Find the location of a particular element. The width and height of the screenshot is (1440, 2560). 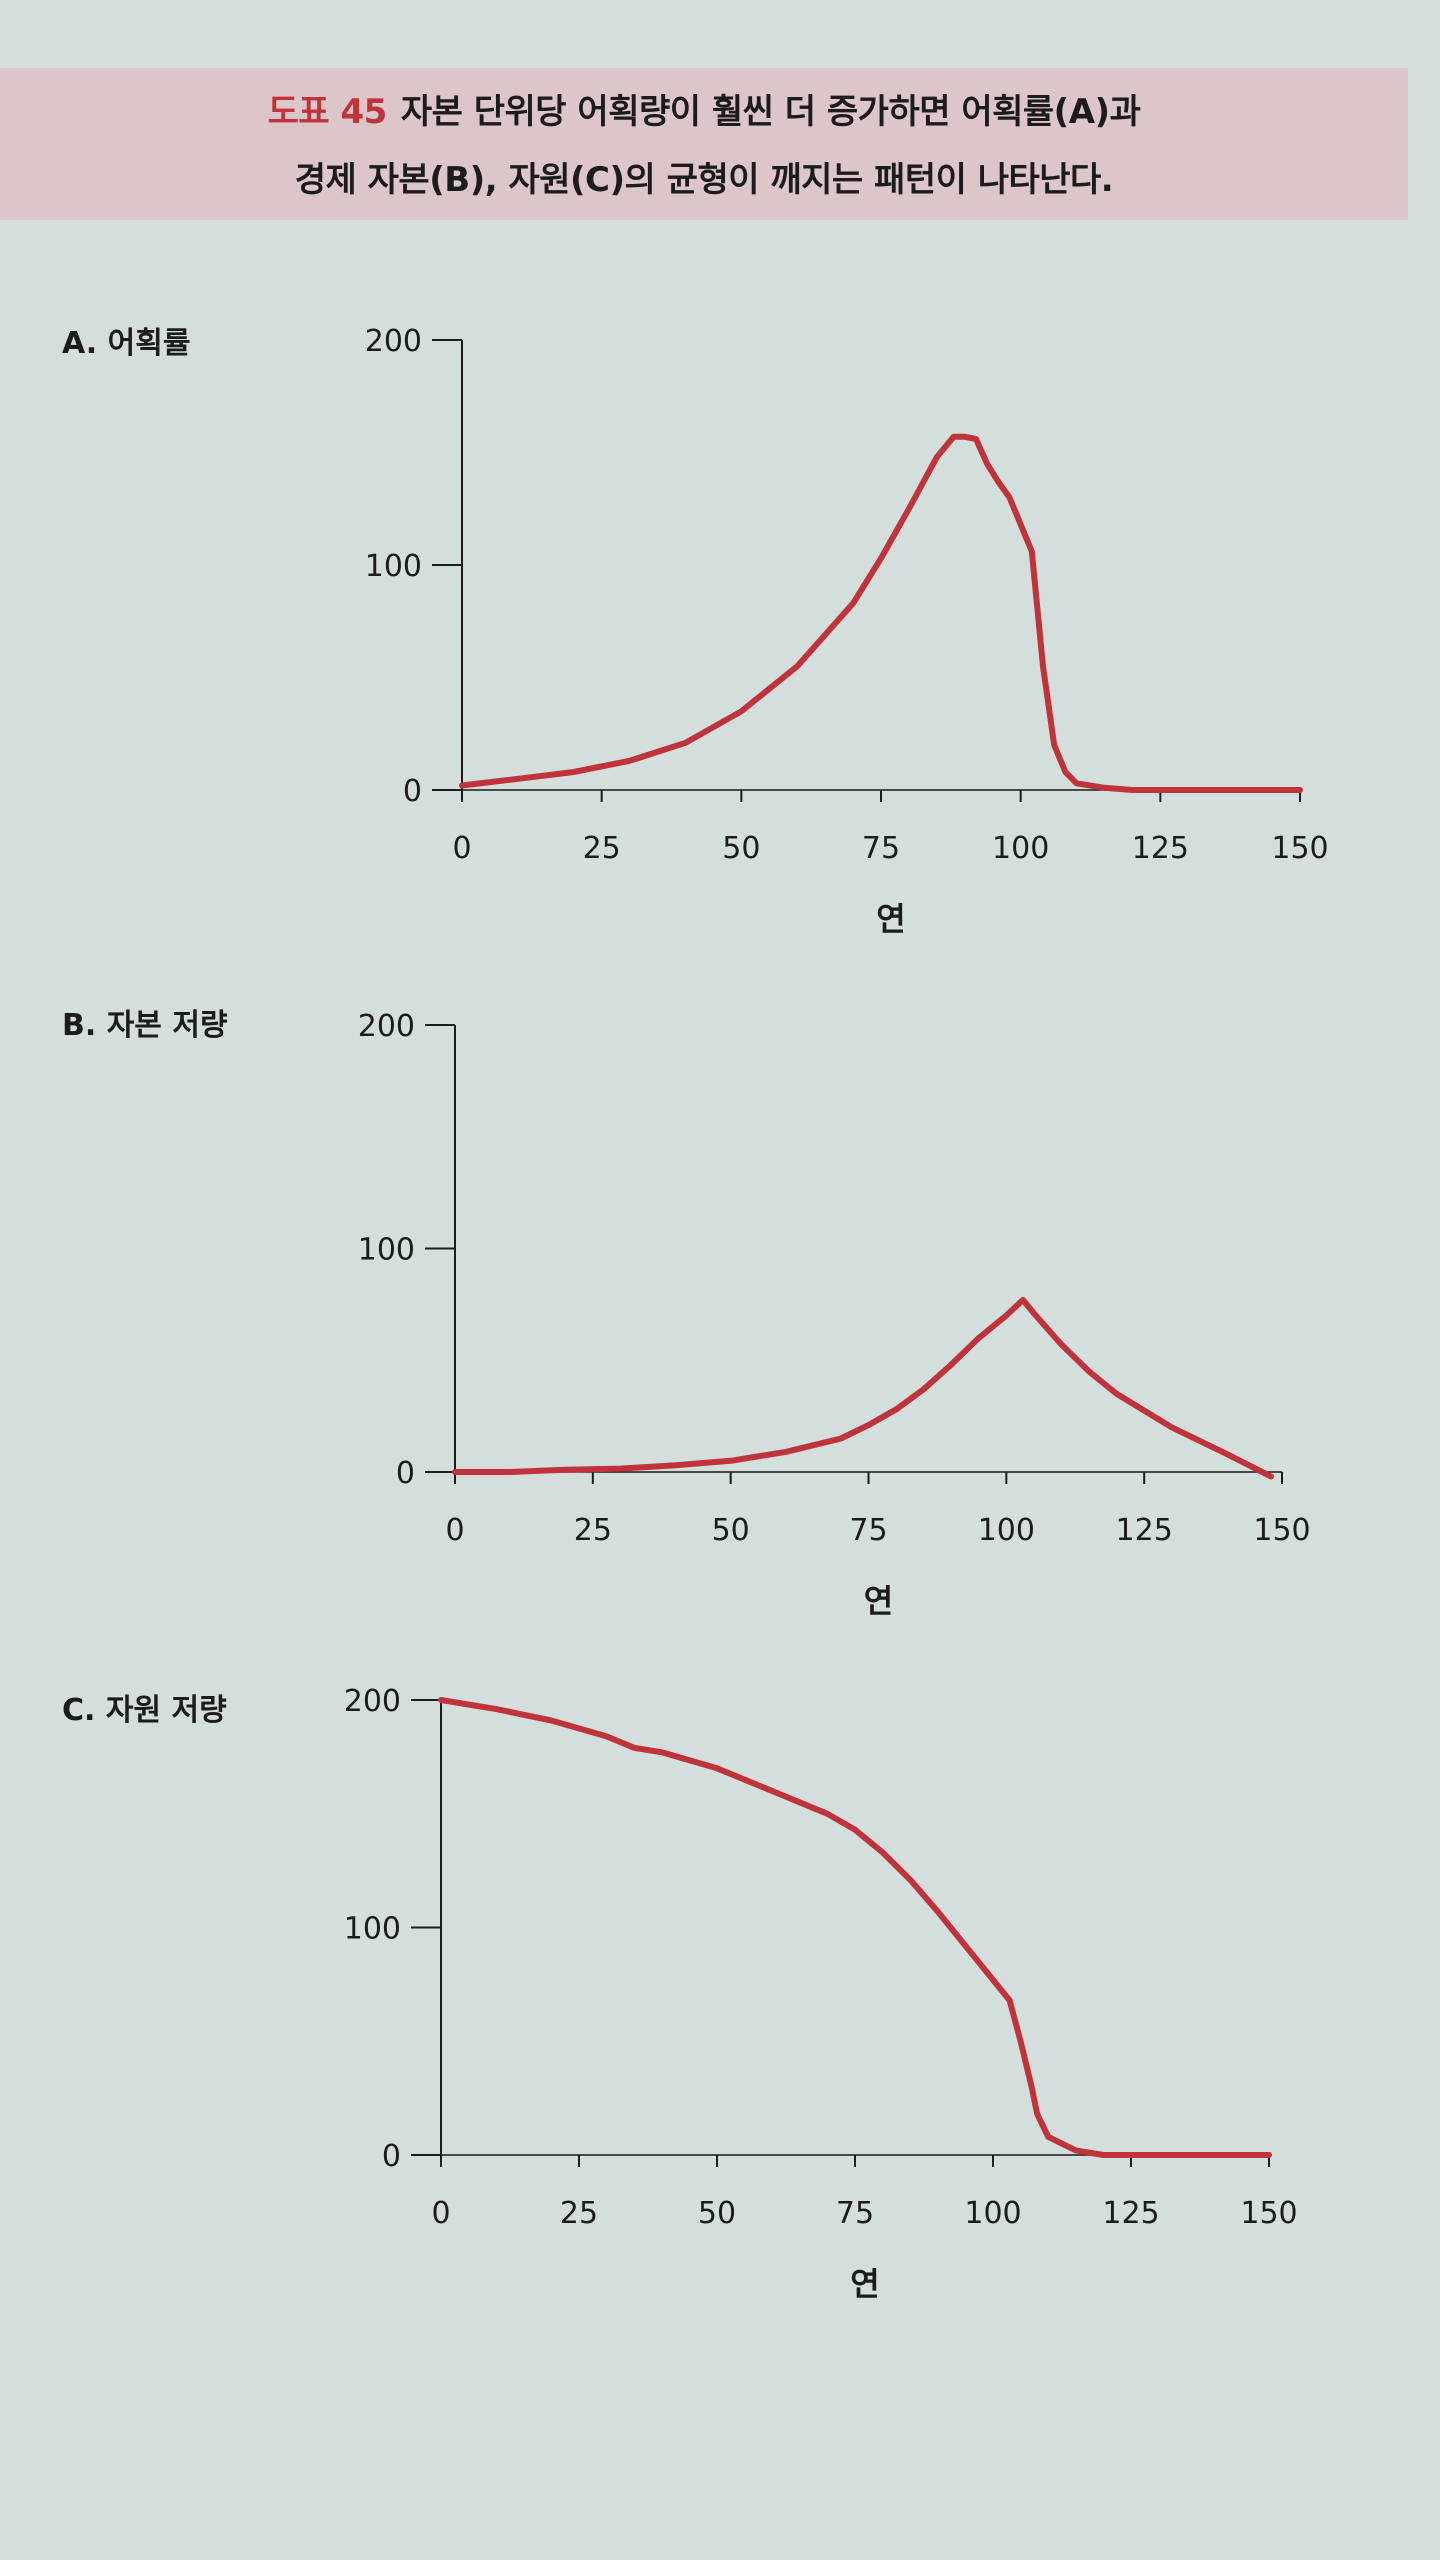

figure-label: 도표 45 is located at coordinates (327, 112).